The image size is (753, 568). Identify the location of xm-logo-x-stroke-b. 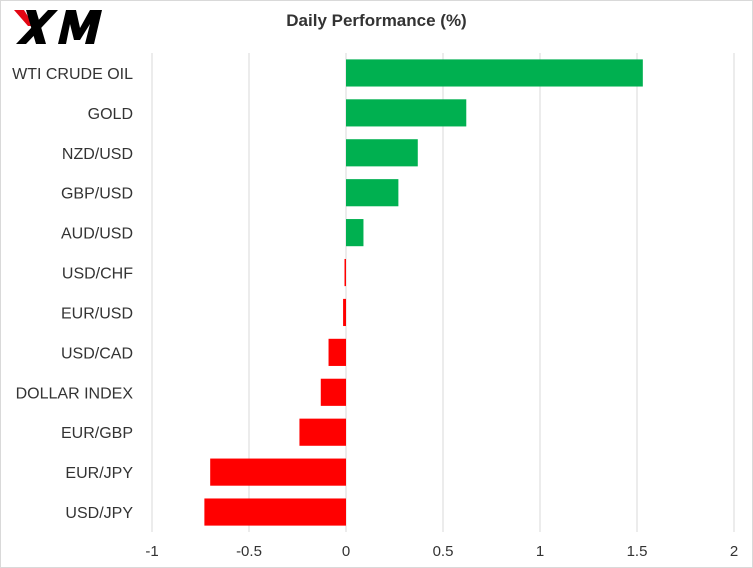
(37, 27).